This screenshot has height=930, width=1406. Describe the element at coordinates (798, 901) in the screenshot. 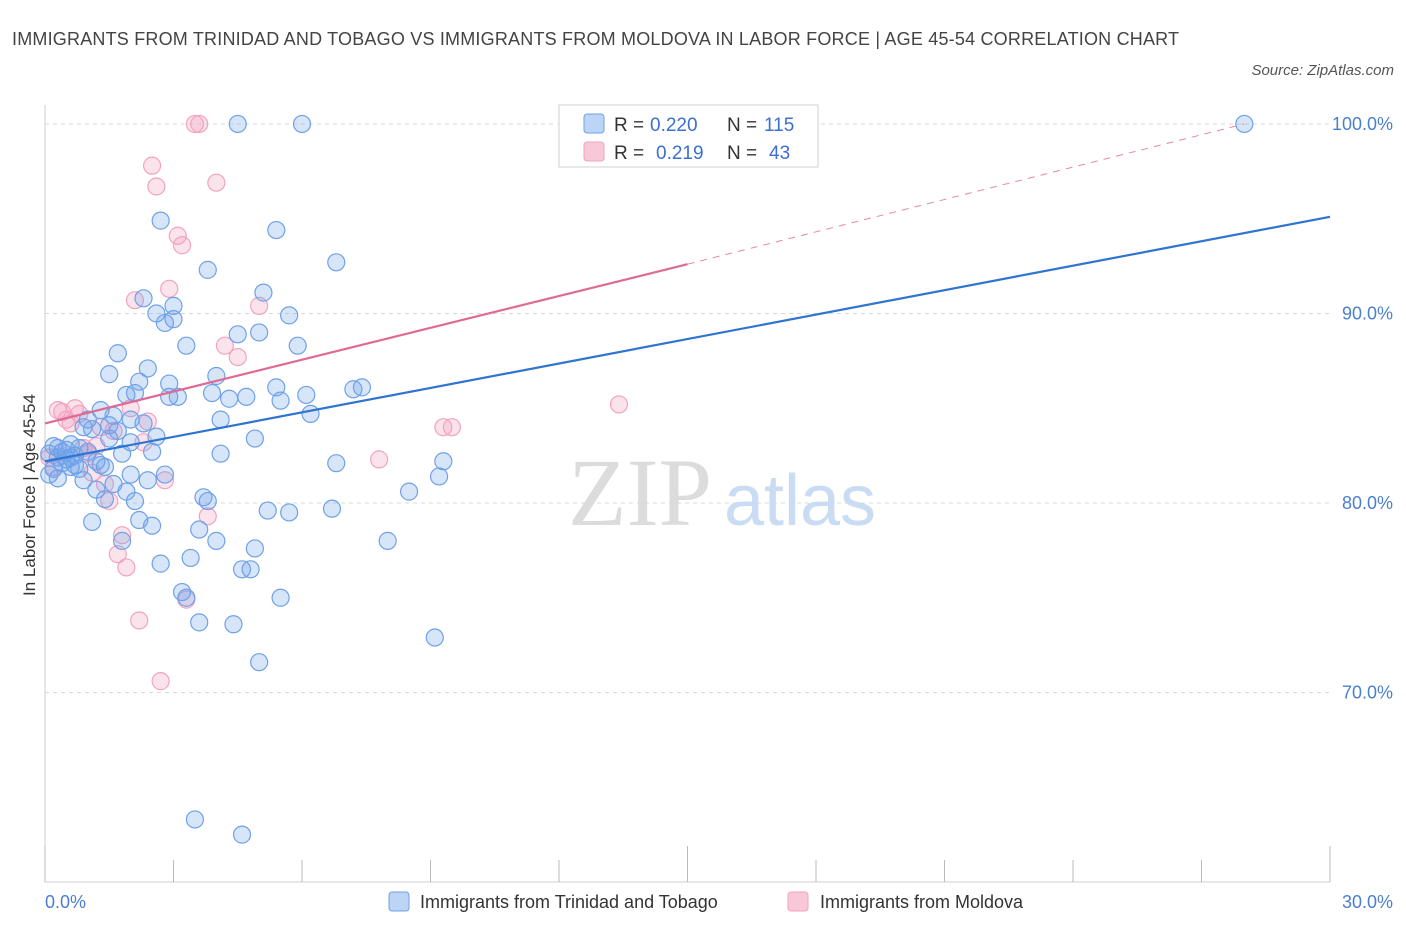

I see `bottom-legend-swatch-pink` at that location.